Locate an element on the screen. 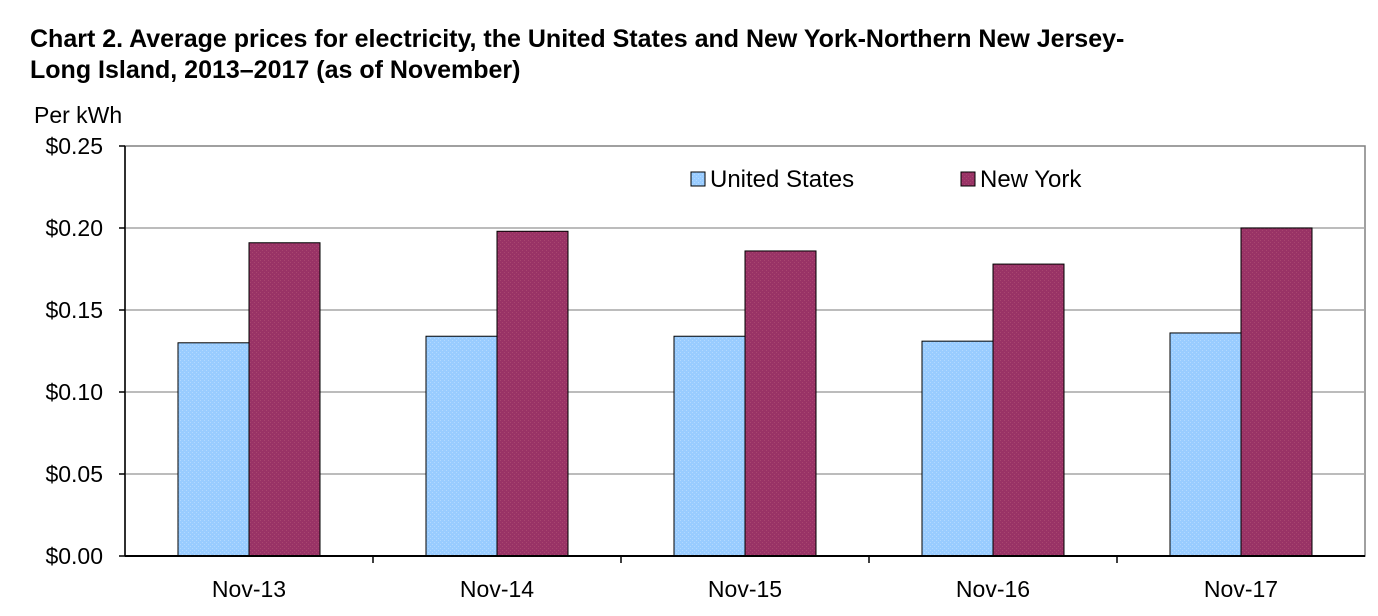 The width and height of the screenshot is (1378, 616). legend-swatch-new-york is located at coordinates (968, 179).